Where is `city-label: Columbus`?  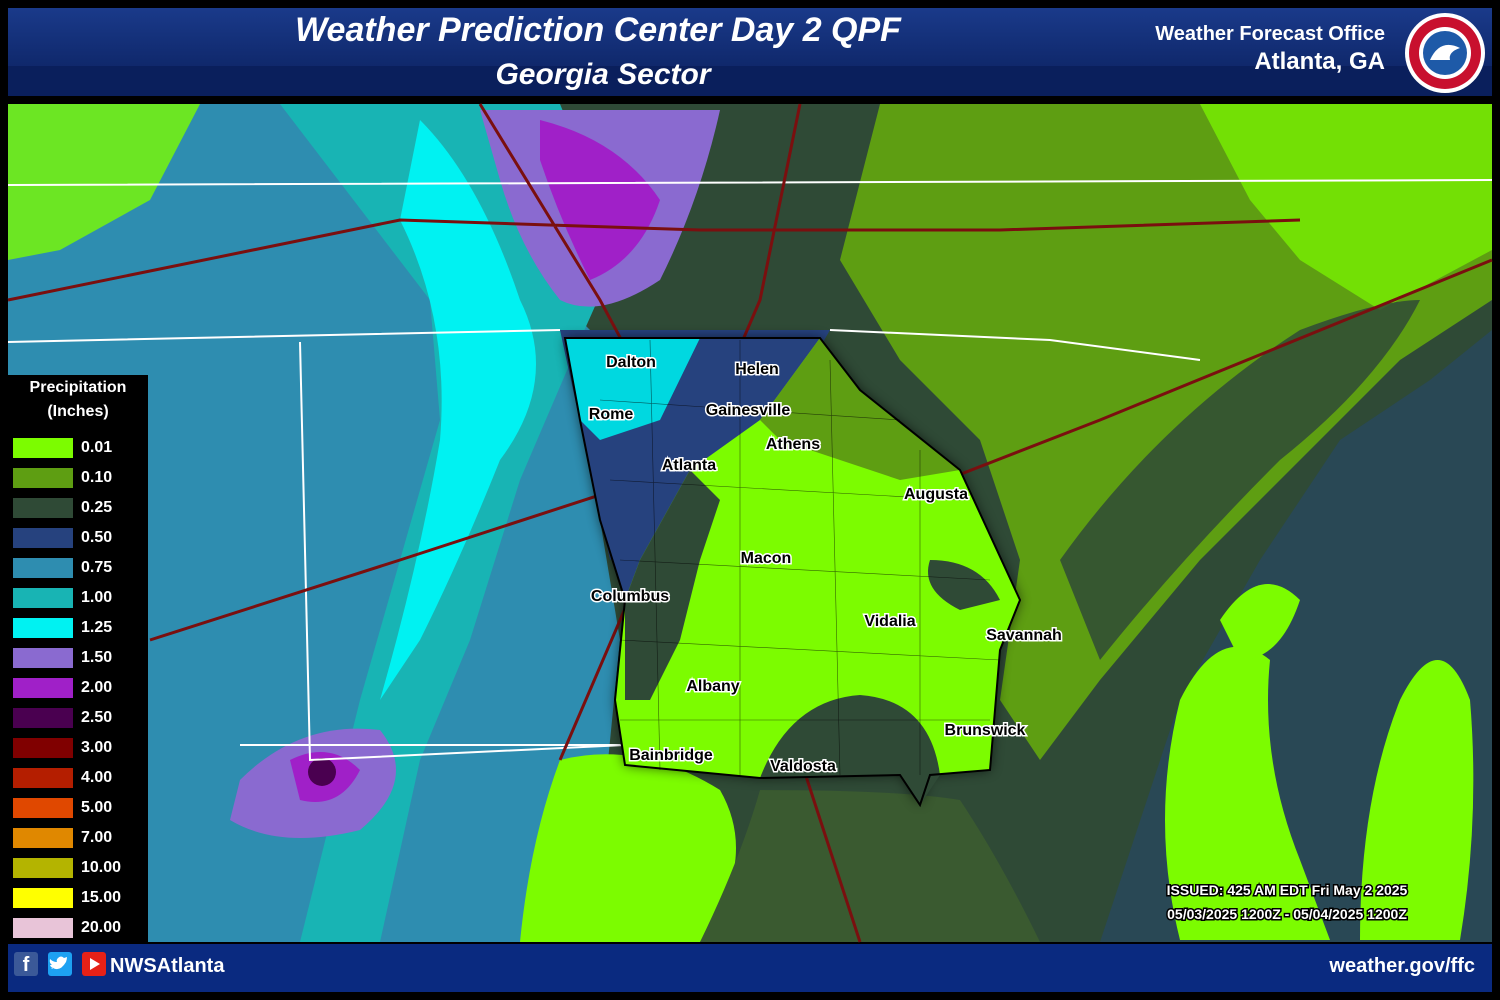 city-label: Columbus is located at coordinates (630, 596).